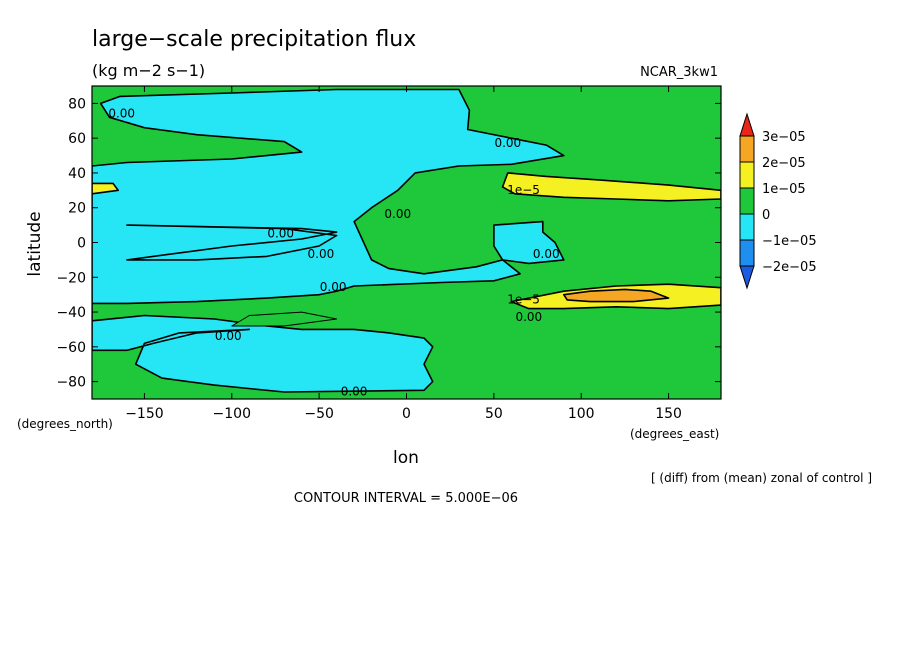 This screenshot has height=654, width=904. What do you see at coordinates (784, 189) in the screenshot?
I see `colorbar-label: 1e−05` at bounding box center [784, 189].